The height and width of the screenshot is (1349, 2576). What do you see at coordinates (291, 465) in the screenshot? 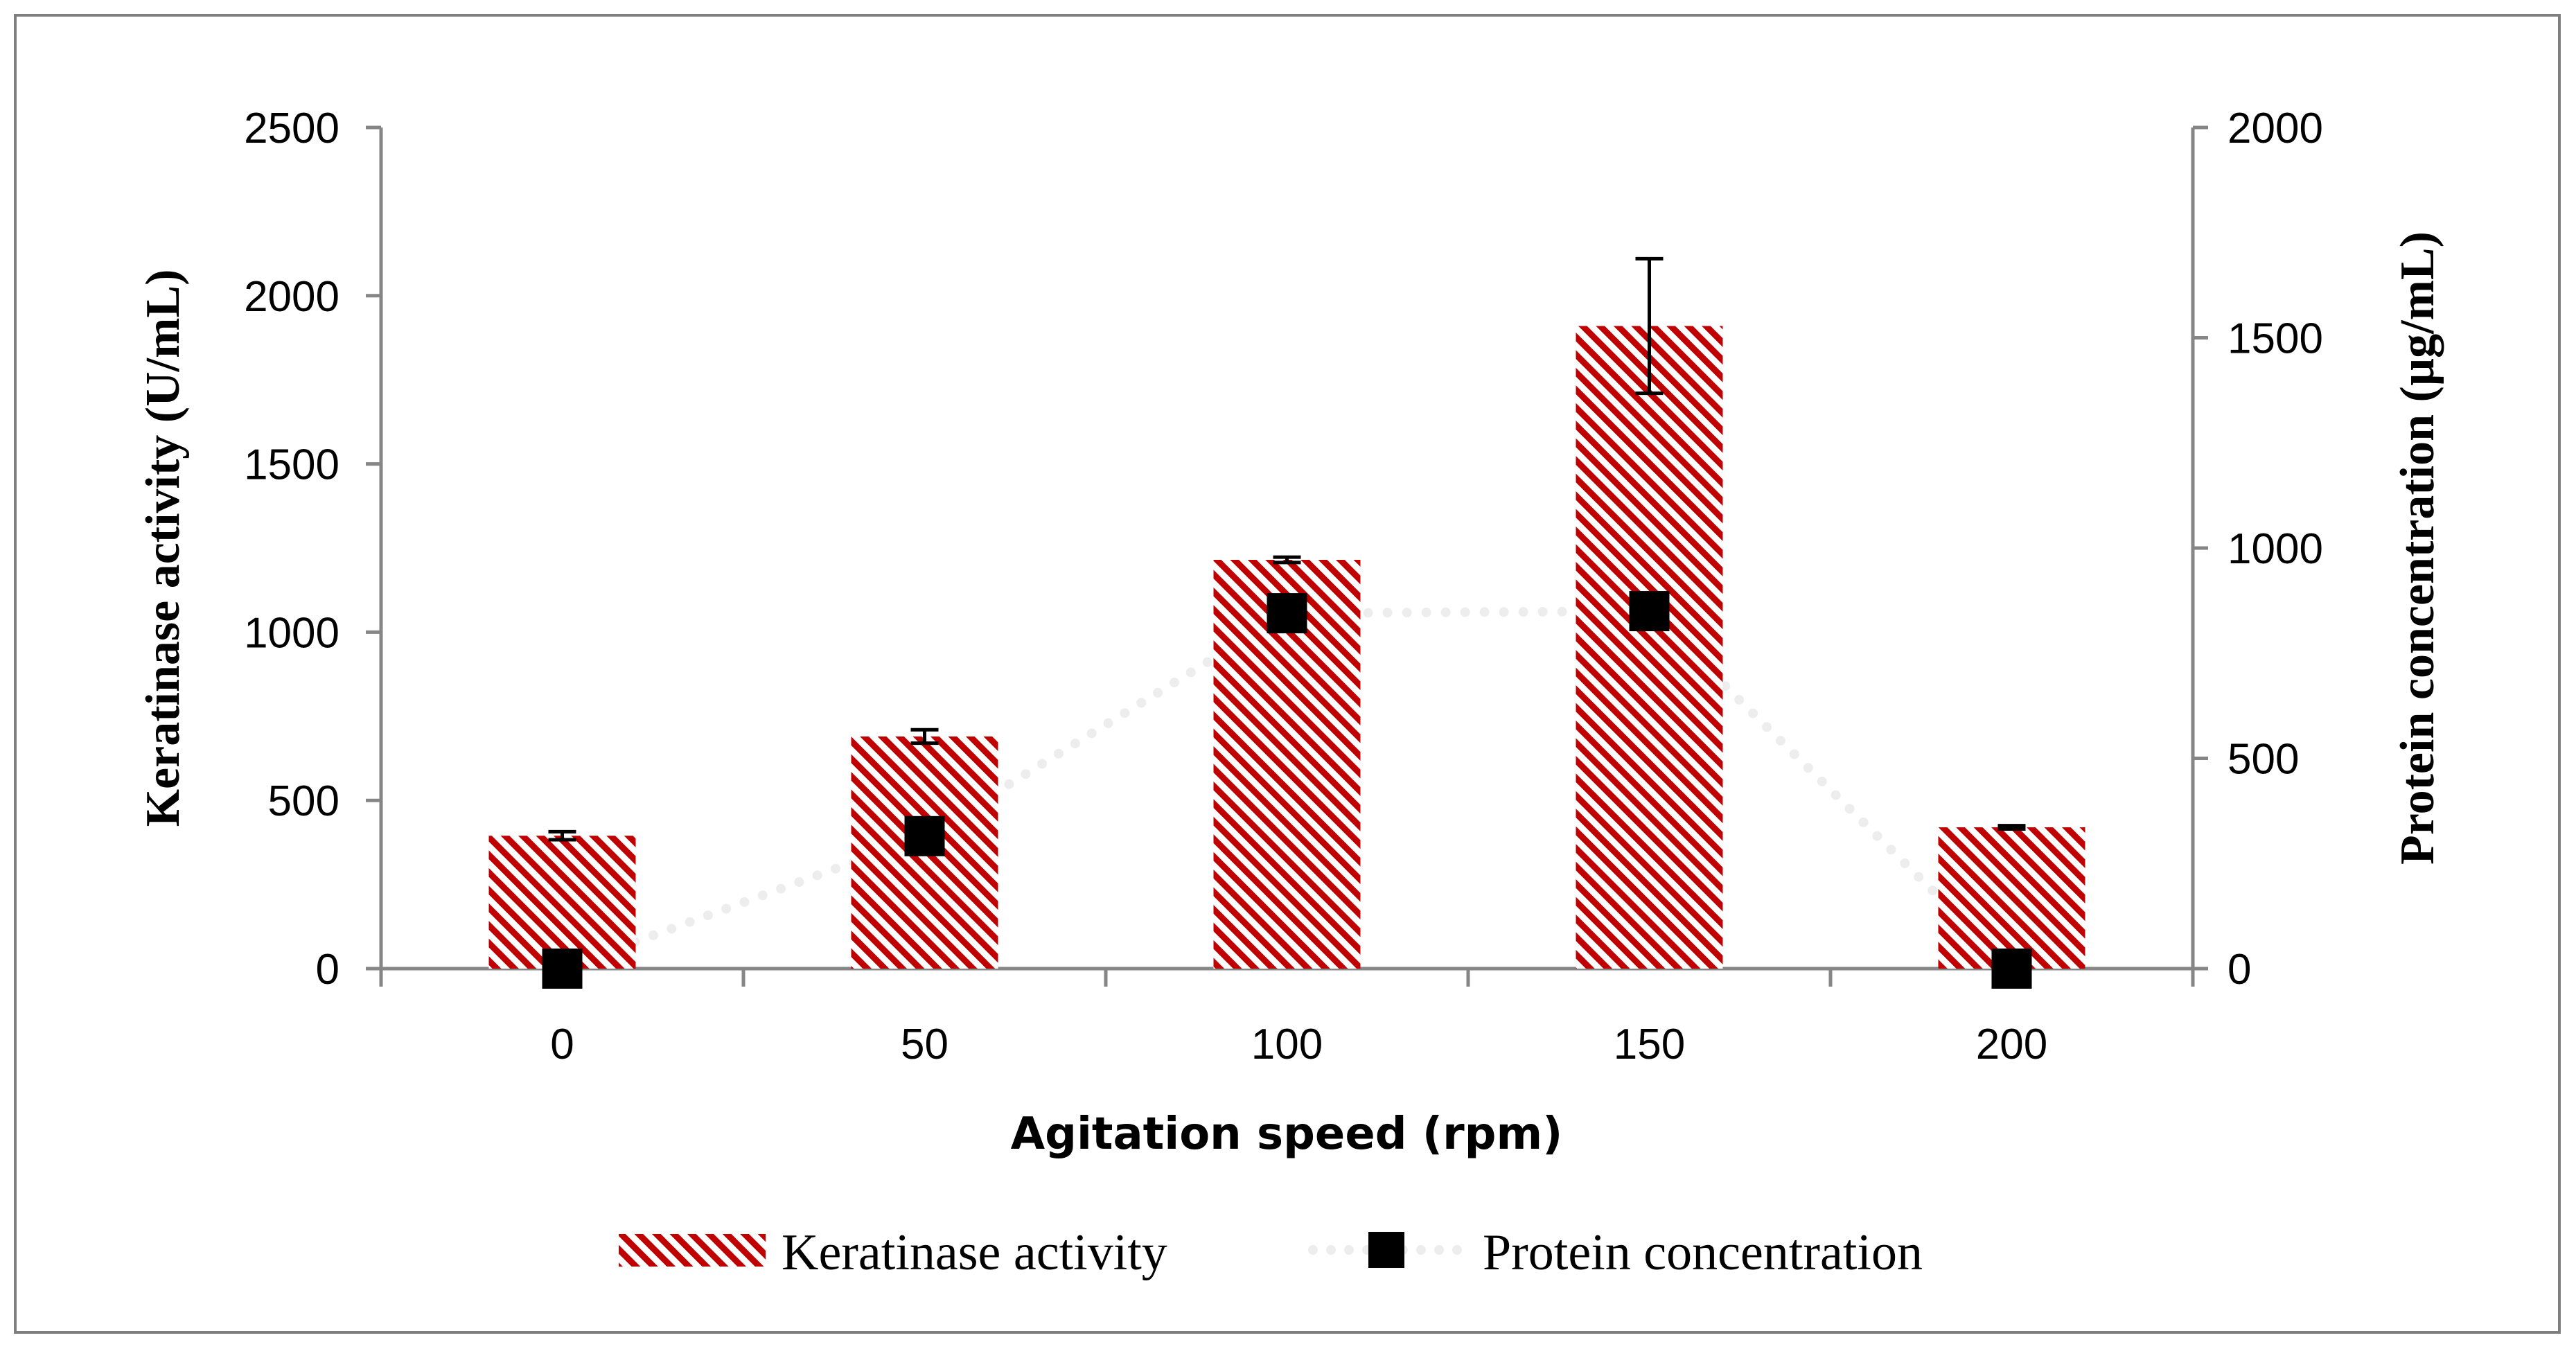
I see `left-tick-label: 1500` at bounding box center [291, 465].